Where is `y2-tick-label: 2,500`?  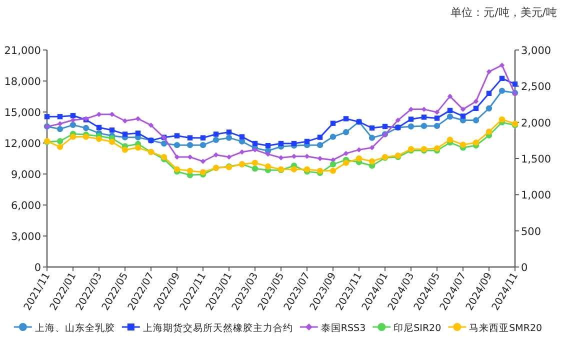 y2-tick-label: 2,500 is located at coordinates (536, 87).